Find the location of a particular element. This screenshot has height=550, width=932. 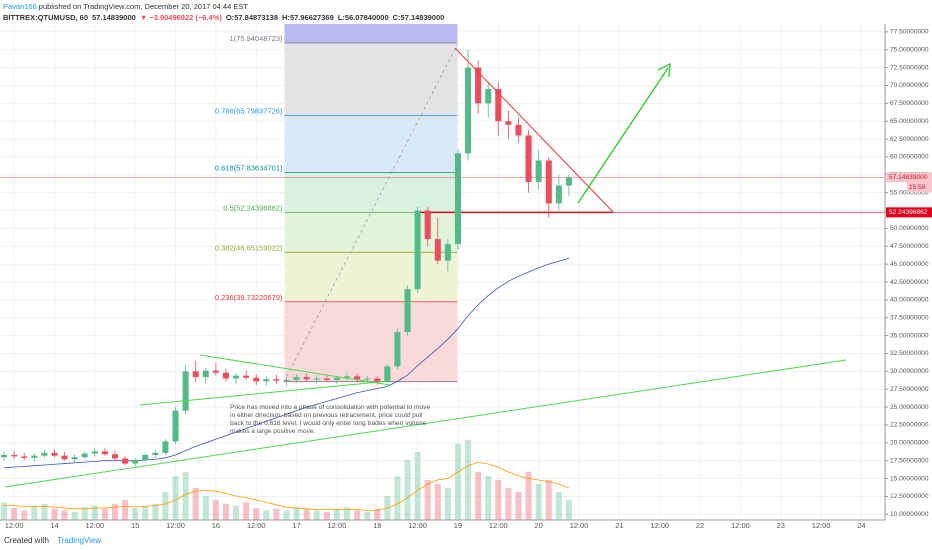

level-label-bg is located at coordinates (909, 212).